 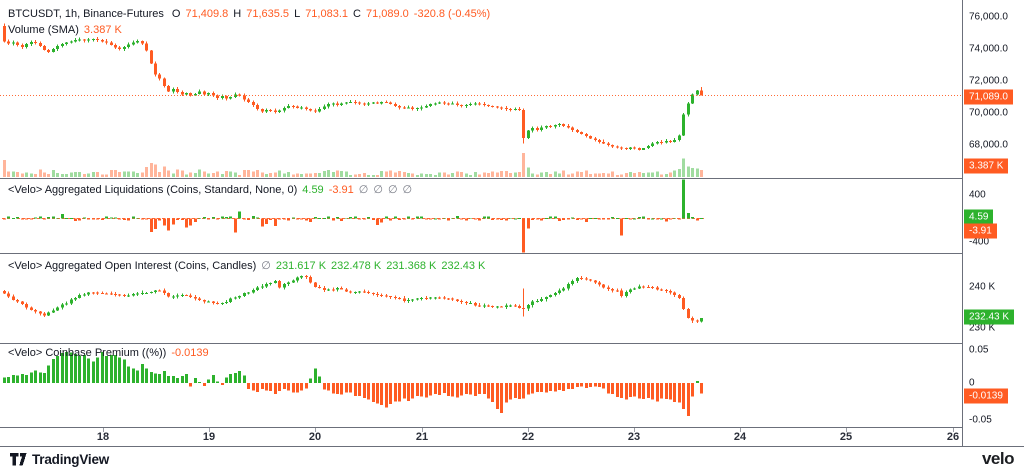 What do you see at coordinates (512, 427) in the screenshot?
I see `time-axis-border` at bounding box center [512, 427].